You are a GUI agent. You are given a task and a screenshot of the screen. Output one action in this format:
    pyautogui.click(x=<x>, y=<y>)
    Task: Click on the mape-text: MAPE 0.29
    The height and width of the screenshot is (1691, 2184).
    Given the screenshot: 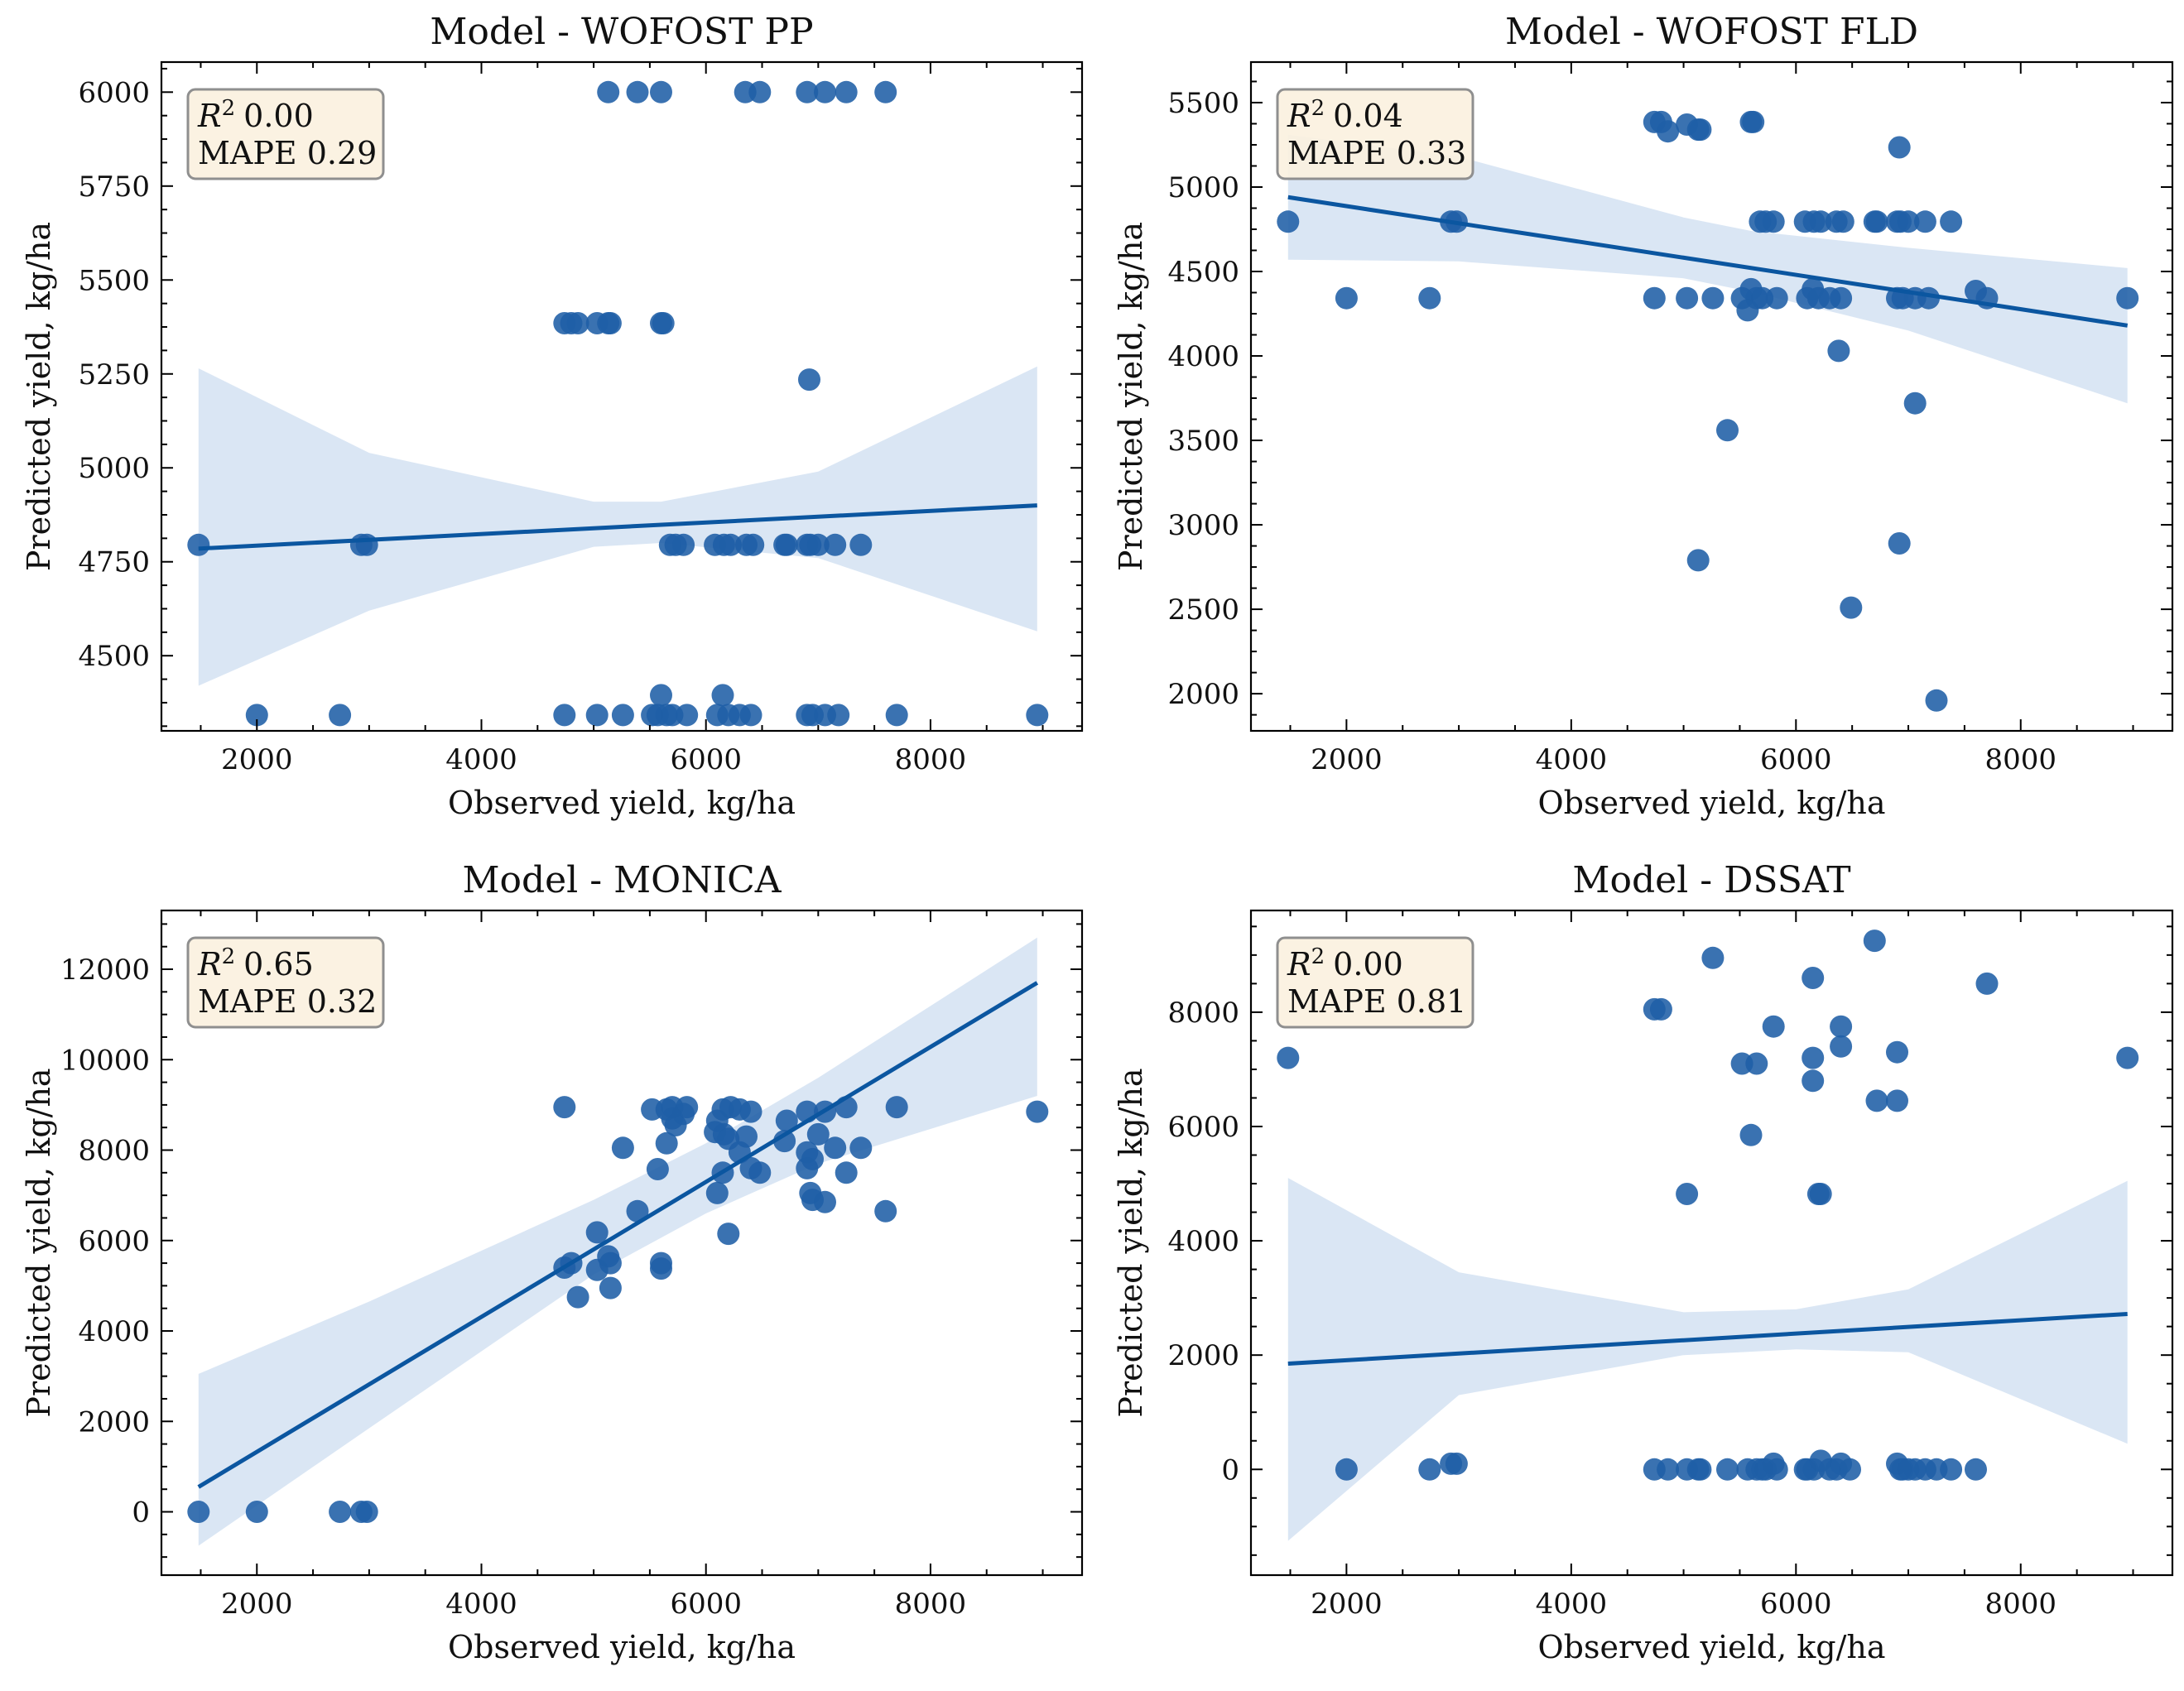 What is the action you would take?
    pyautogui.click(x=287, y=153)
    